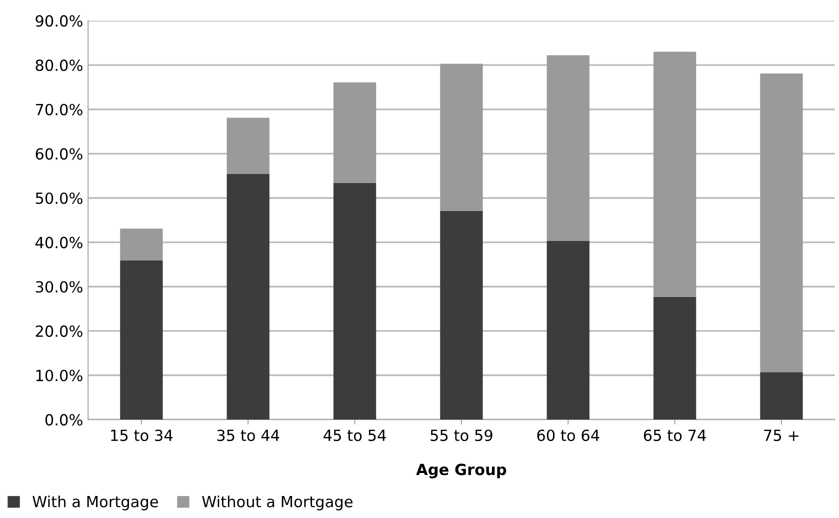 This screenshot has height=518, width=839. Describe the element at coordinates (675, 436) in the screenshot. I see `x-tick-label: 65 to 74` at that location.